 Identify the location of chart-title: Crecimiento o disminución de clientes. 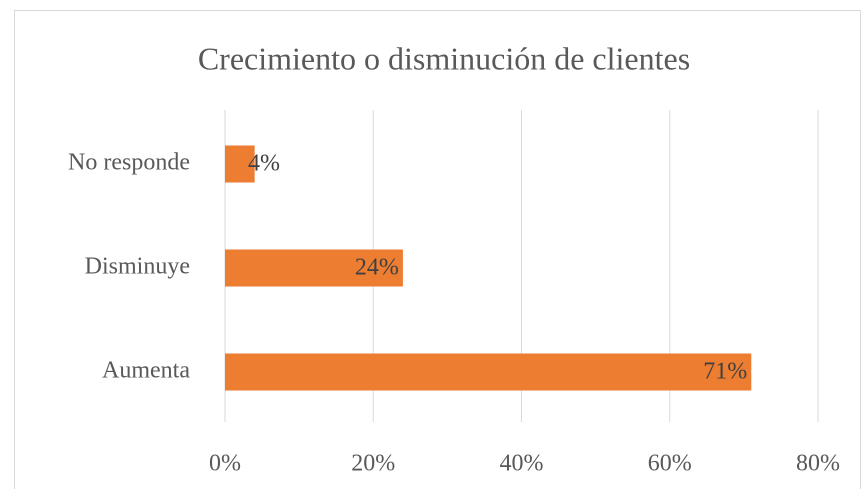
(444, 58).